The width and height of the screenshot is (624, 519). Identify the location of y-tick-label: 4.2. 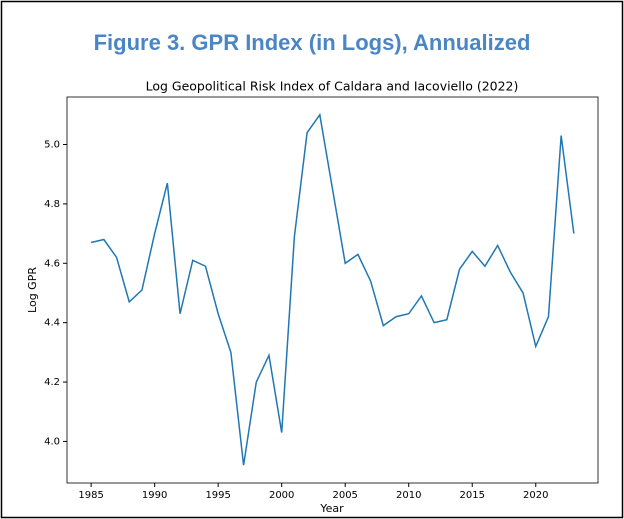
(52, 382).